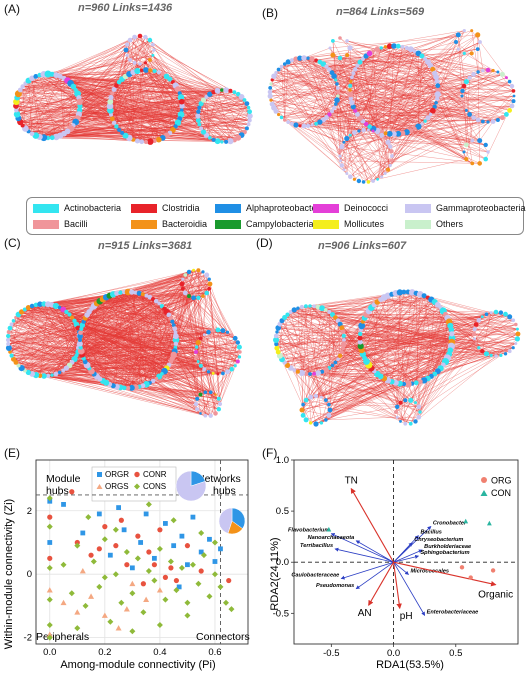 This screenshot has height=676, width=526. I want to click on quadrant-network-hubs-2: hubs, so click(224, 491).